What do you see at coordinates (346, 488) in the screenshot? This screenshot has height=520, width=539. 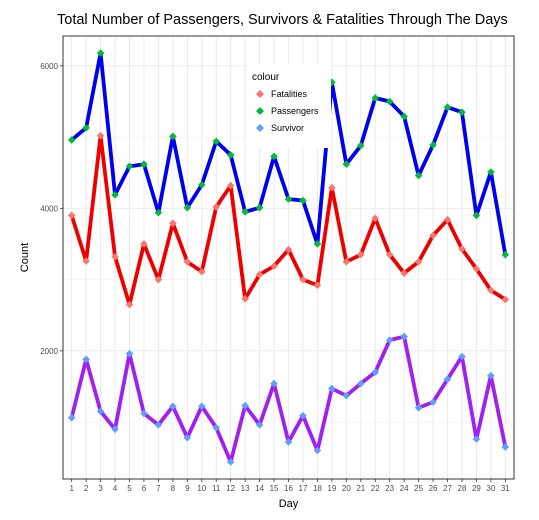 I see `x-tick-label: 20` at bounding box center [346, 488].